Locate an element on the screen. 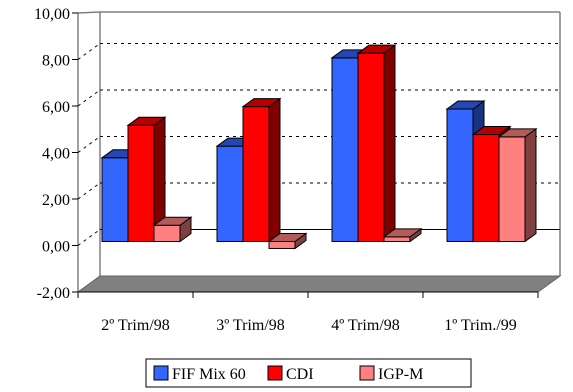 The width and height of the screenshot is (573, 392). y-tick-label: 0,00 is located at coordinates (56, 247).